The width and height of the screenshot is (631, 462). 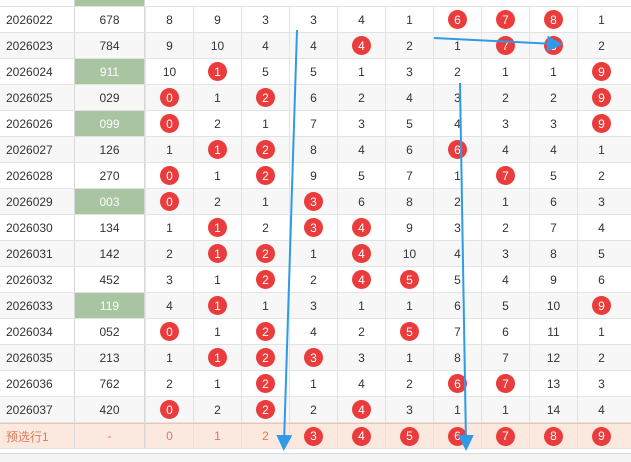 What do you see at coordinates (109, 175) in the screenshot?
I see `draw-code: 270` at bounding box center [109, 175].